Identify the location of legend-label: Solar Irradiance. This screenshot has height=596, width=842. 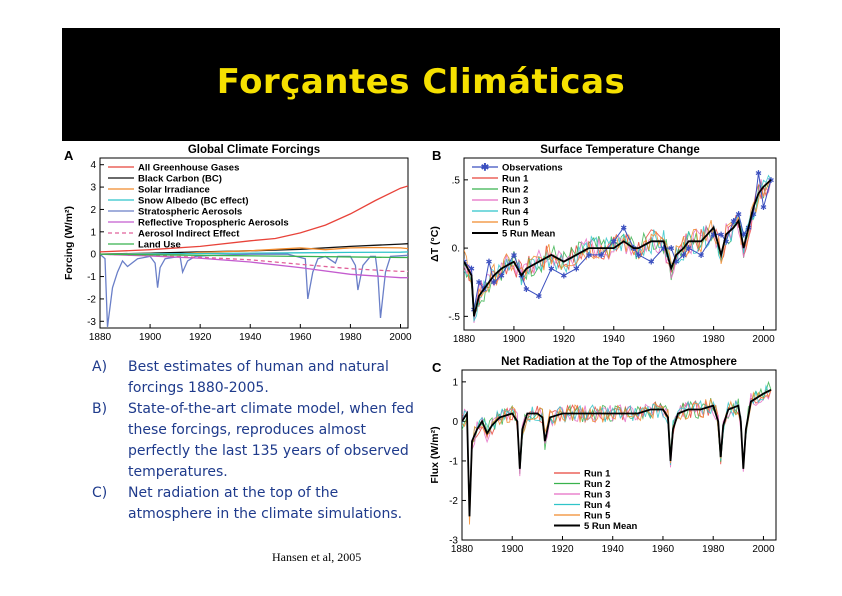
(174, 190).